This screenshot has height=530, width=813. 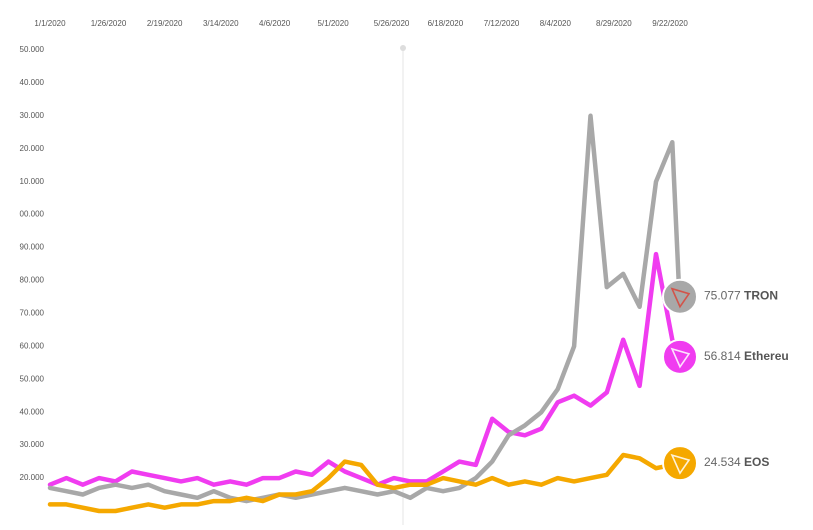 I want to click on series-name: TRON, so click(x=761, y=296).